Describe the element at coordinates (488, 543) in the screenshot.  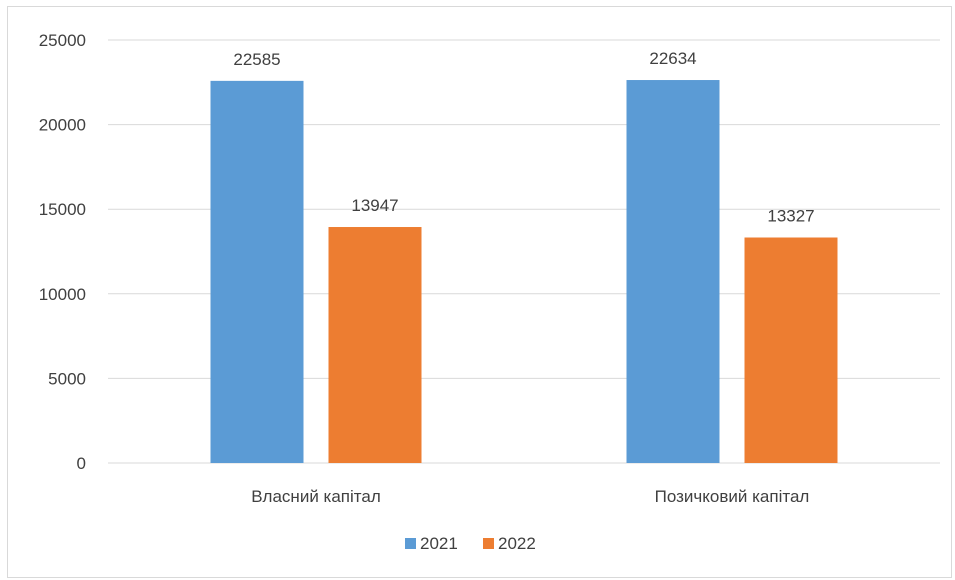
I see `legend-swatch-2022` at that location.